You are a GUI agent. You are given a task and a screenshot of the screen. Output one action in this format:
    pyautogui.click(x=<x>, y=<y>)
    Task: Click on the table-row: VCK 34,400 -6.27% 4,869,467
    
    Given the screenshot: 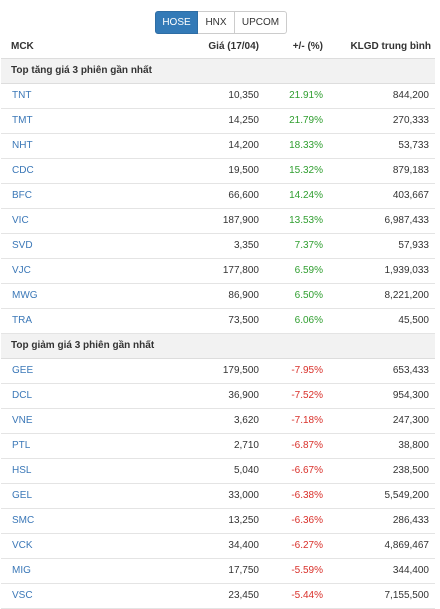 What is the action you would take?
    pyautogui.click(x=218, y=546)
    